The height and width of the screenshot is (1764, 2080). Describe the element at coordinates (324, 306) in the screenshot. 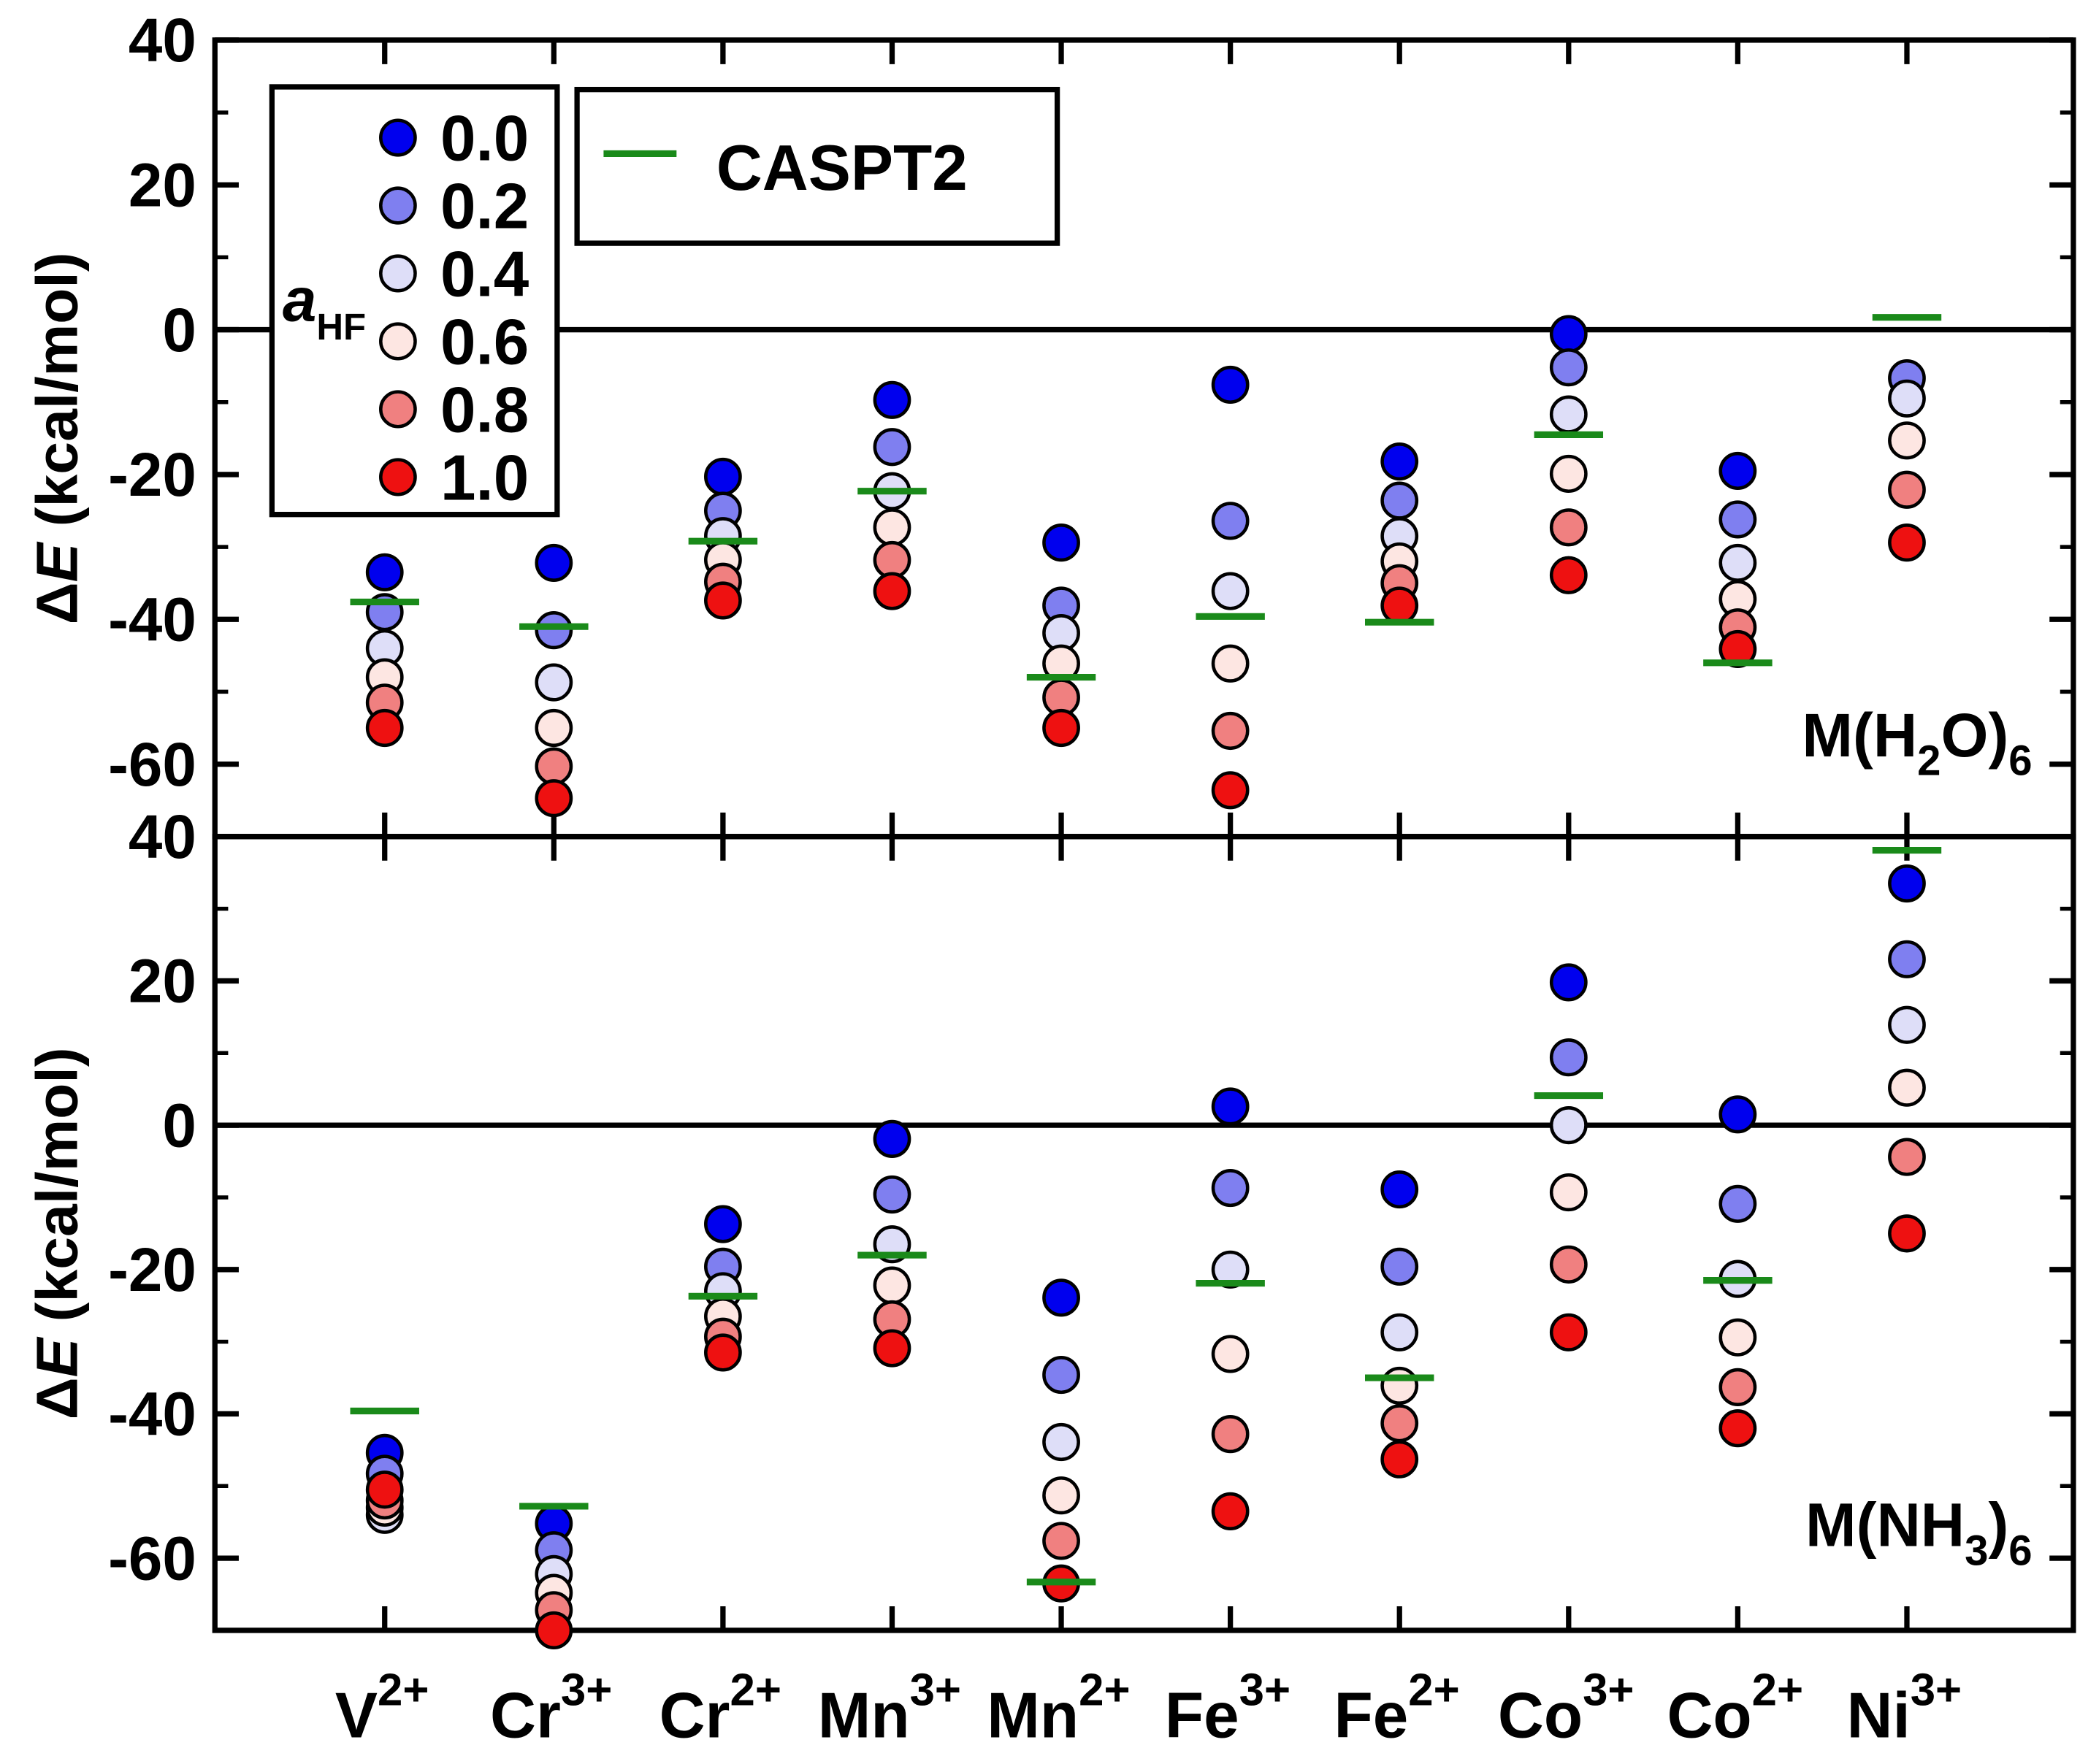

I see `legend-title: aHF` at that location.